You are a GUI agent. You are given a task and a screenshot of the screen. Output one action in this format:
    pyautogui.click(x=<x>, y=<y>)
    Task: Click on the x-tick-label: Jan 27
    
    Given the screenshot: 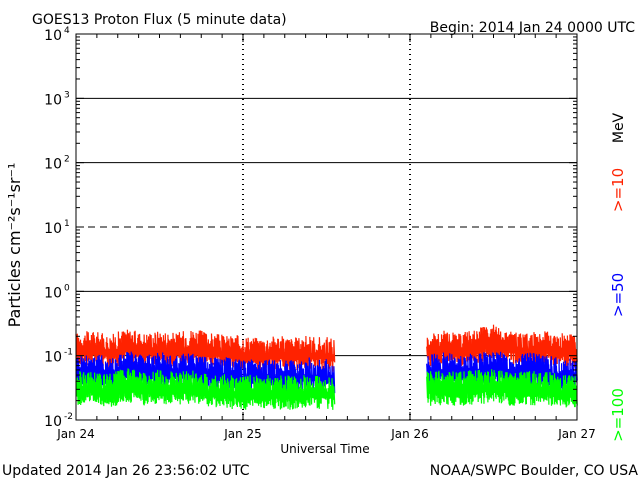 What is the action you would take?
    pyautogui.click(x=576, y=434)
    